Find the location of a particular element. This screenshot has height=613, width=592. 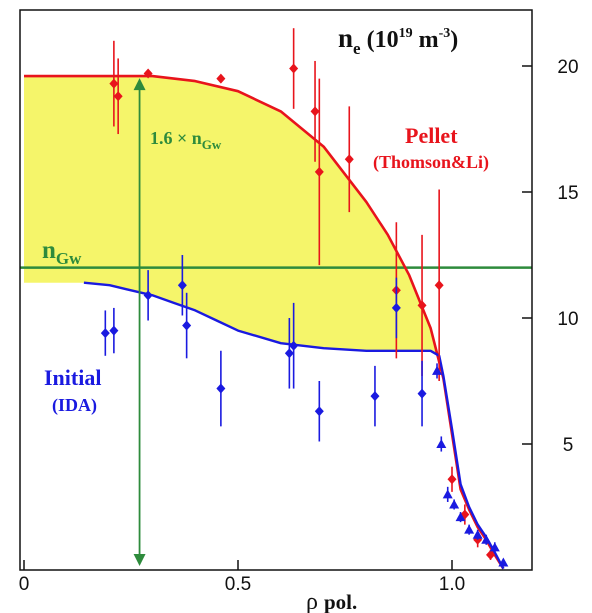

initial-label: Initial is located at coordinates (72, 377).